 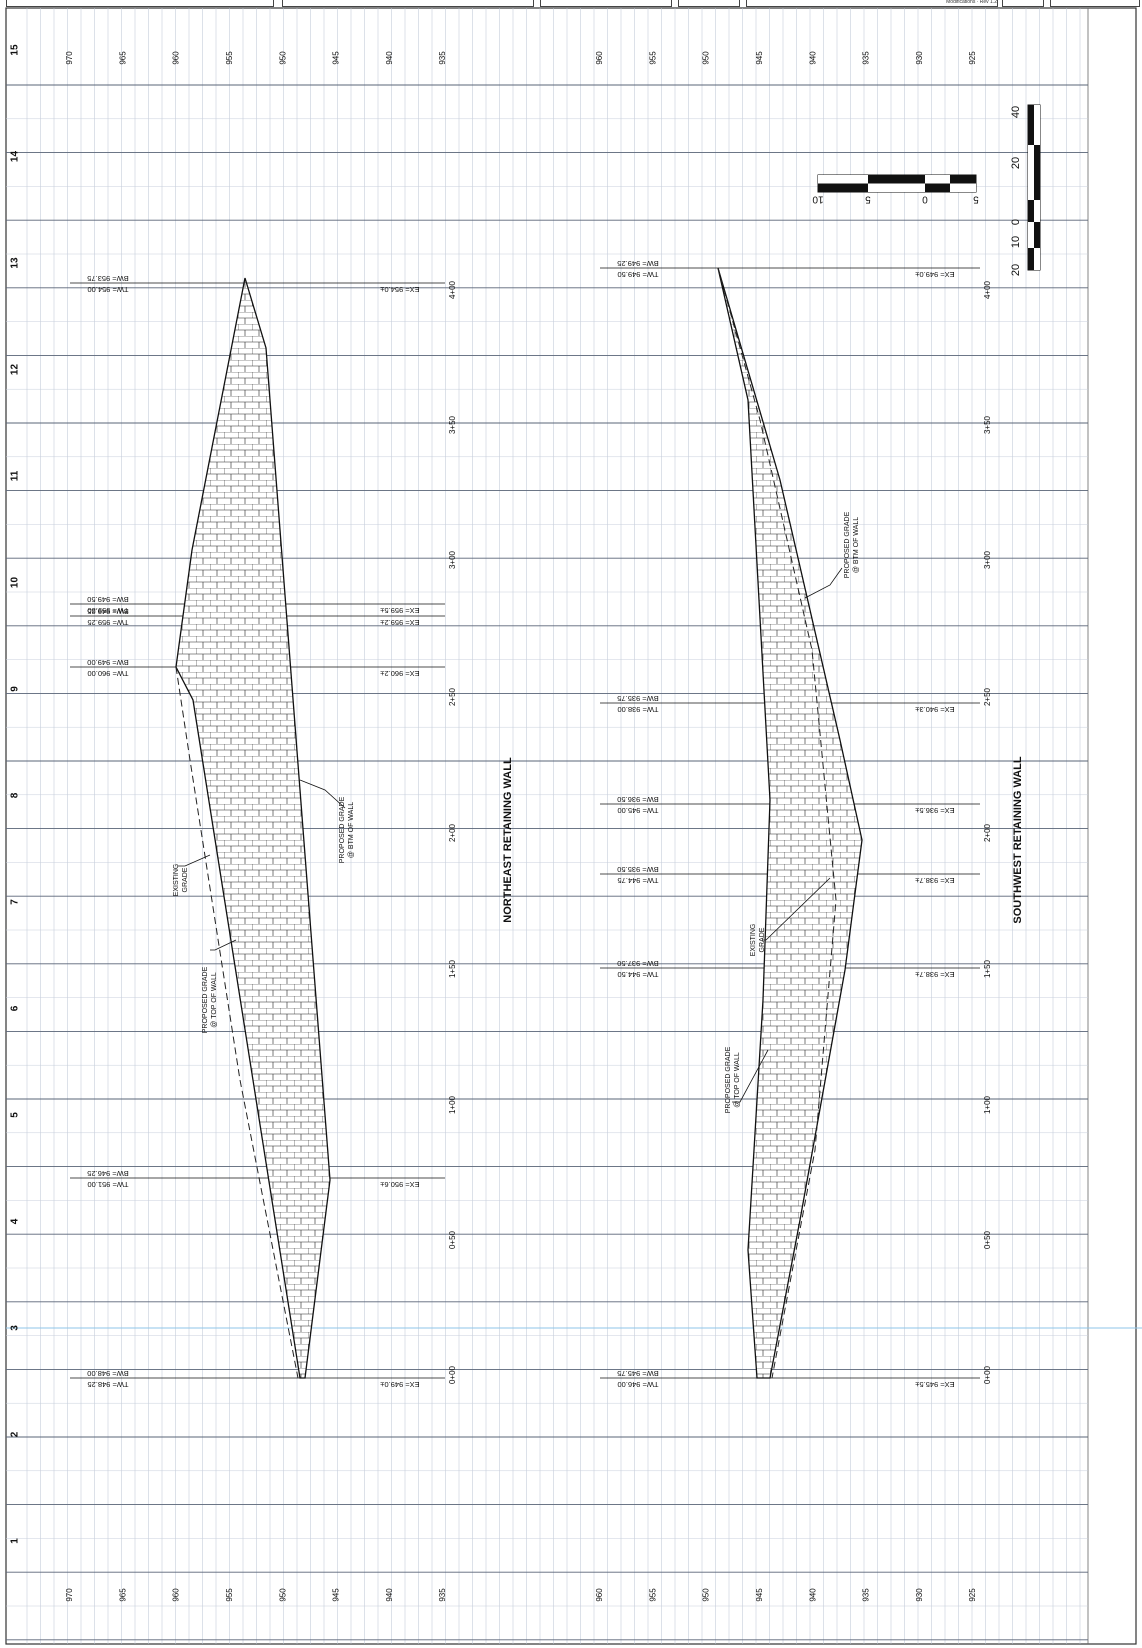 I want to click on top-of-wall-callout: TW= 946.00, so click(x=637, y=1384).